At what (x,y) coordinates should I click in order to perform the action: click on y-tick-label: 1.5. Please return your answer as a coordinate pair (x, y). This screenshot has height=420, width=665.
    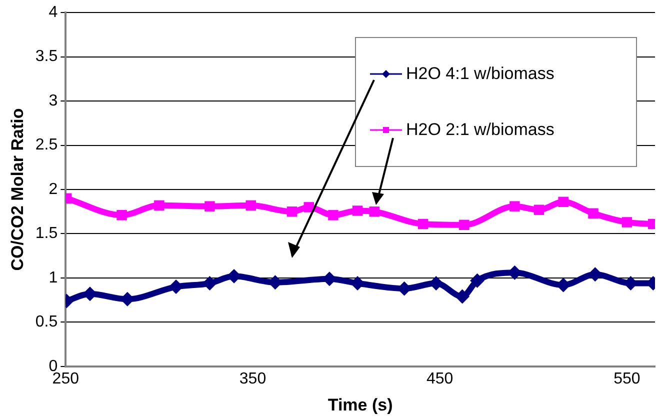
    Looking at the image, I should click on (46, 233).